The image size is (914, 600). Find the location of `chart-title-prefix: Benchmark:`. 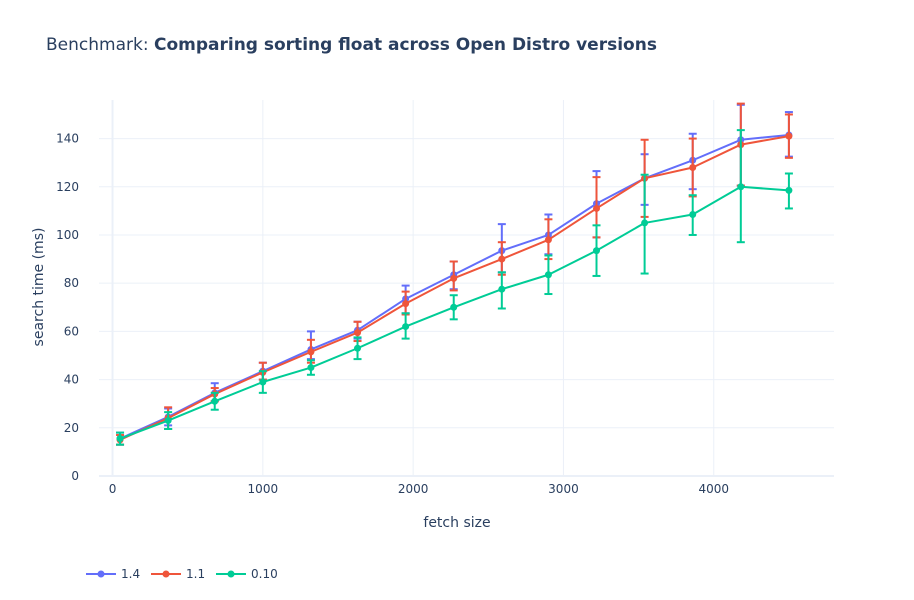

chart-title-prefix: Benchmark: is located at coordinates (100, 45).